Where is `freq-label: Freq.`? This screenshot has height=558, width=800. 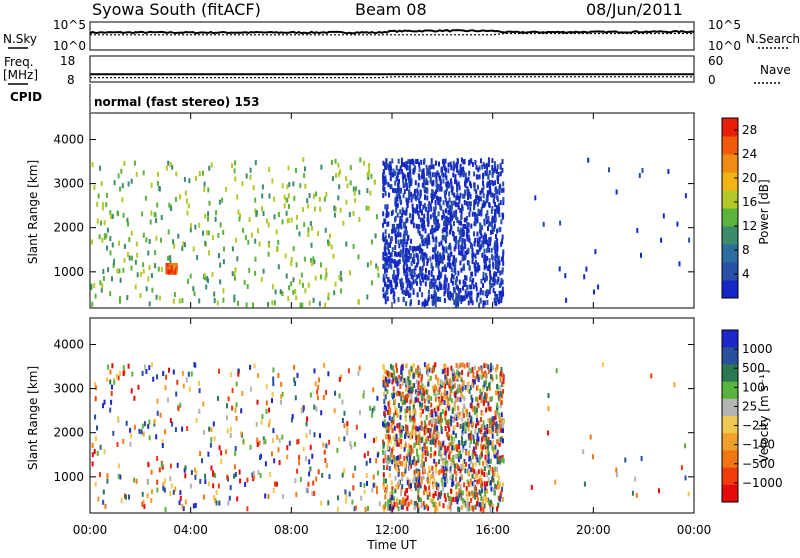 freq-label: Freq. is located at coordinates (19, 62).